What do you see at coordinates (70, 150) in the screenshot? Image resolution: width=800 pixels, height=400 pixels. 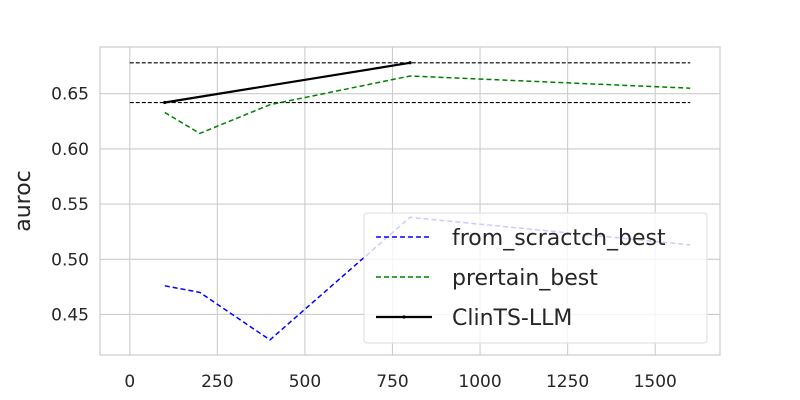 I see `y-tick-label: 0.60` at bounding box center [70, 150].